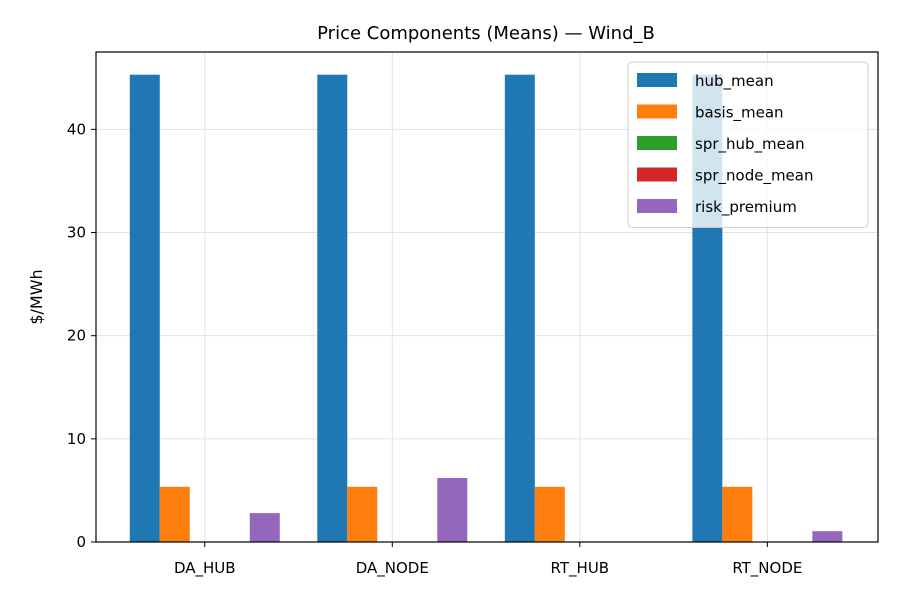 This screenshot has width=900, height=600. Describe the element at coordinates (657, 111) in the screenshot. I see `legend-swatch-basis_mean` at that location.